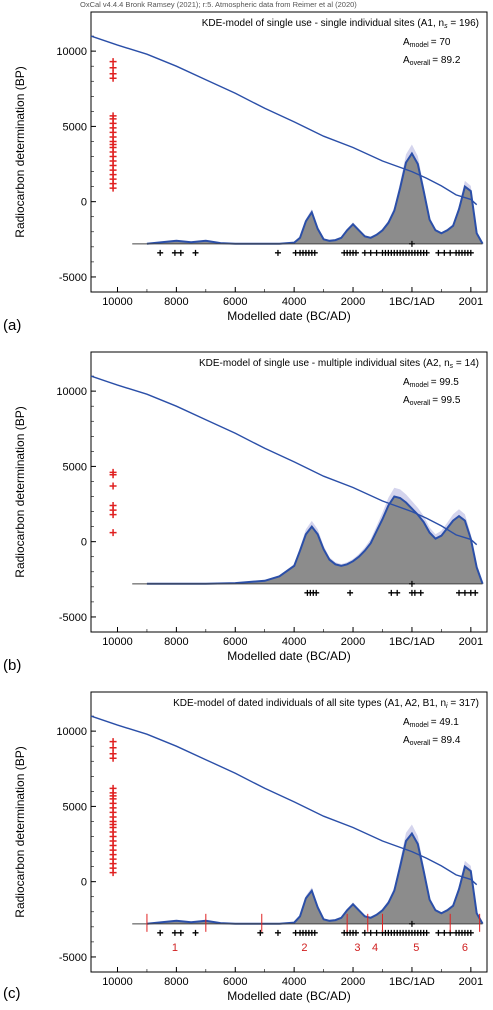 The image size is (493, 1010). Describe the element at coordinates (441, 42) in the screenshot. I see `a-model-value: = 70` at that location.